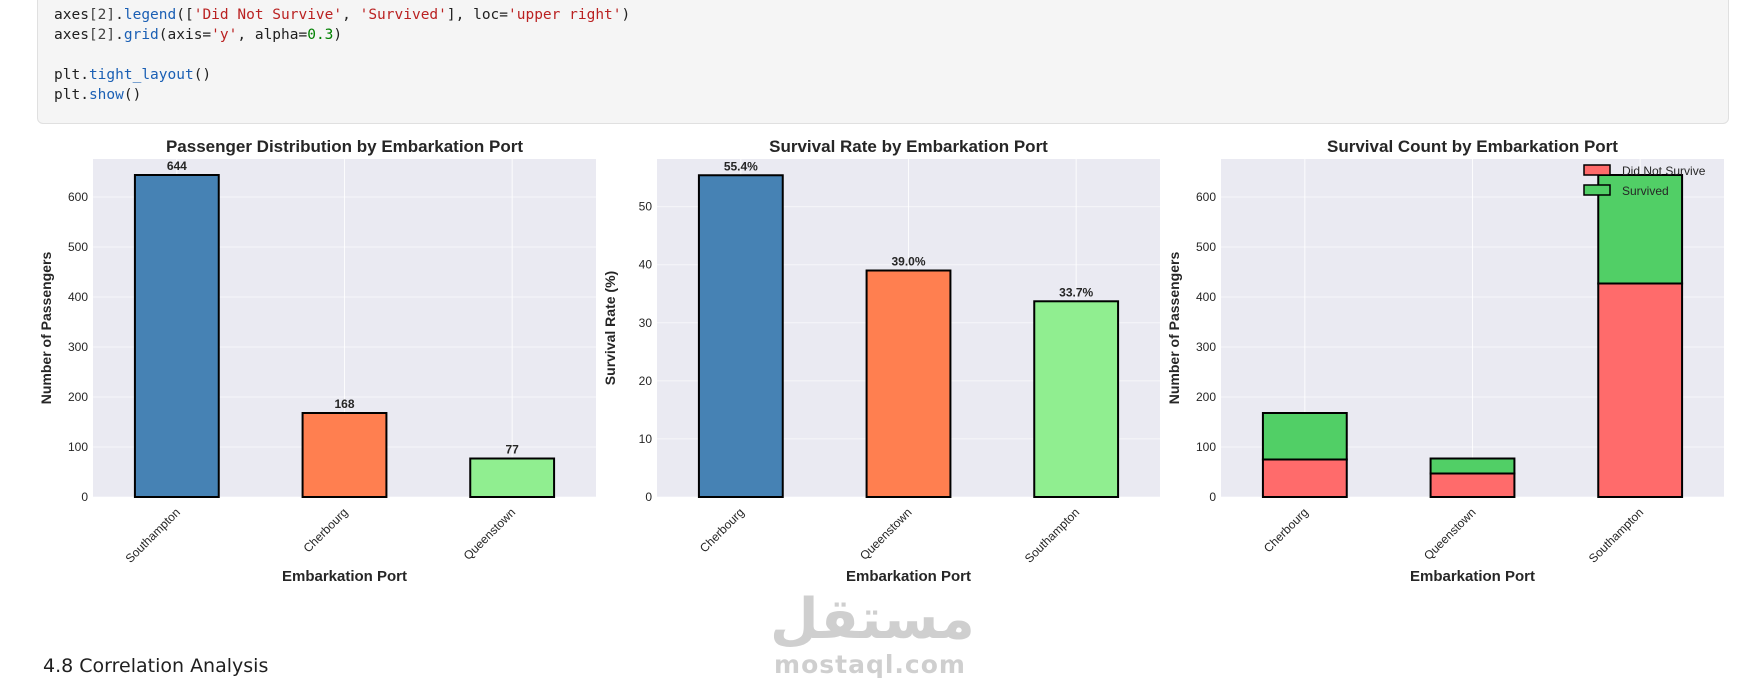 Image resolution: width=1744 pixels, height=695 pixels. I want to click on watermark-arabic: مستقل, so click(872, 619).